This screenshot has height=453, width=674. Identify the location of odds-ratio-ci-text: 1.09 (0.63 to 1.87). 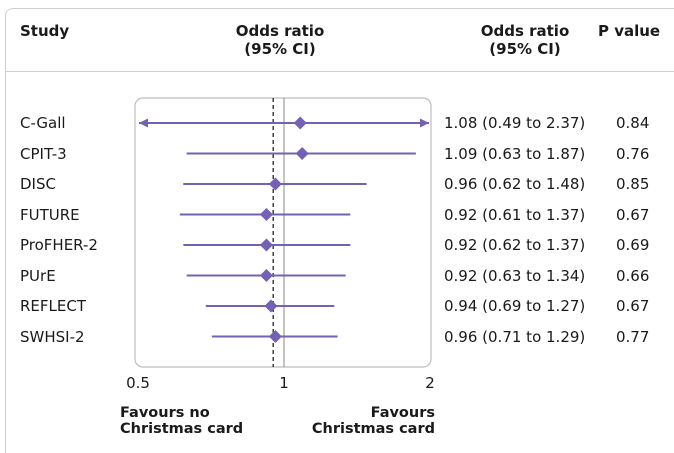
(515, 153).